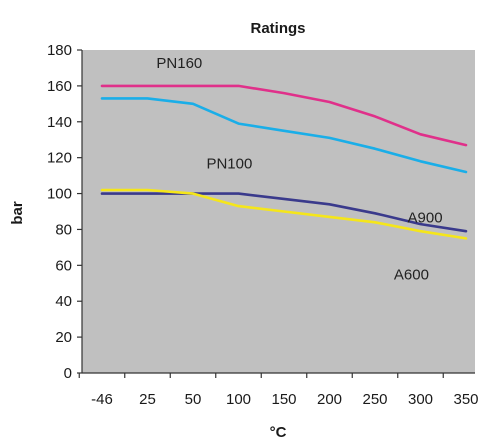  What do you see at coordinates (63, 301) in the screenshot?
I see `y-tick-label: 40` at bounding box center [63, 301].